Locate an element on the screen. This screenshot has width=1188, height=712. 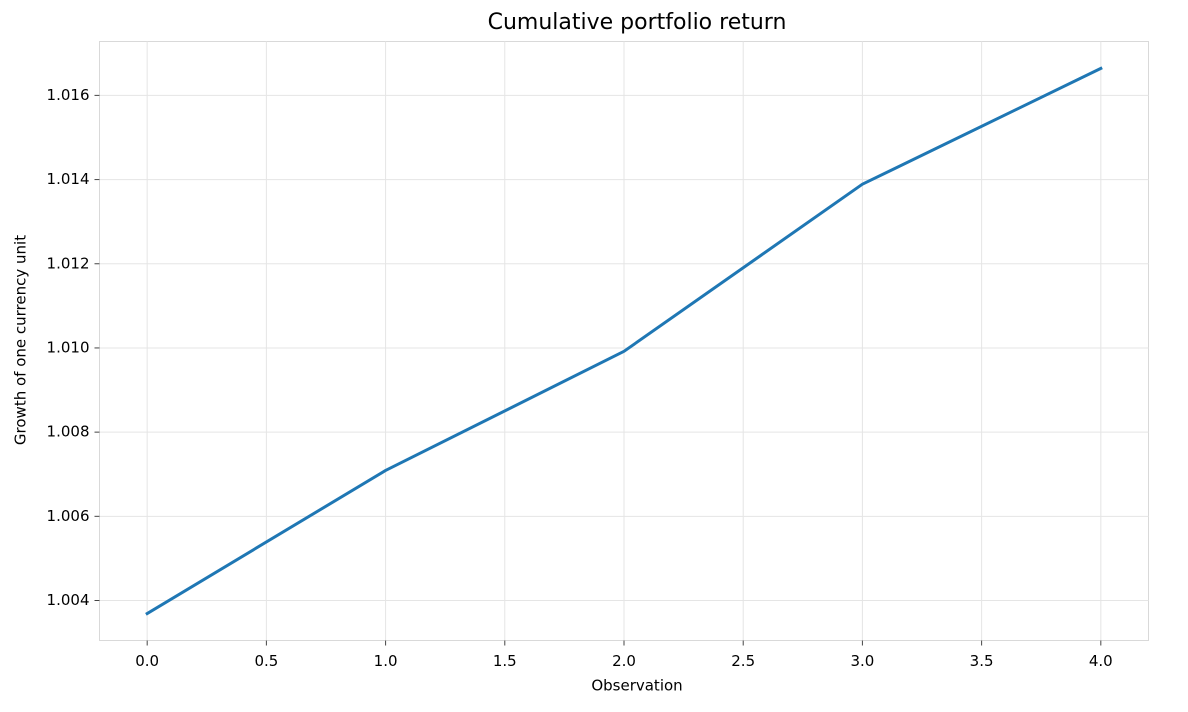
y-tick-label: 1.010 is located at coordinates (68, 347).